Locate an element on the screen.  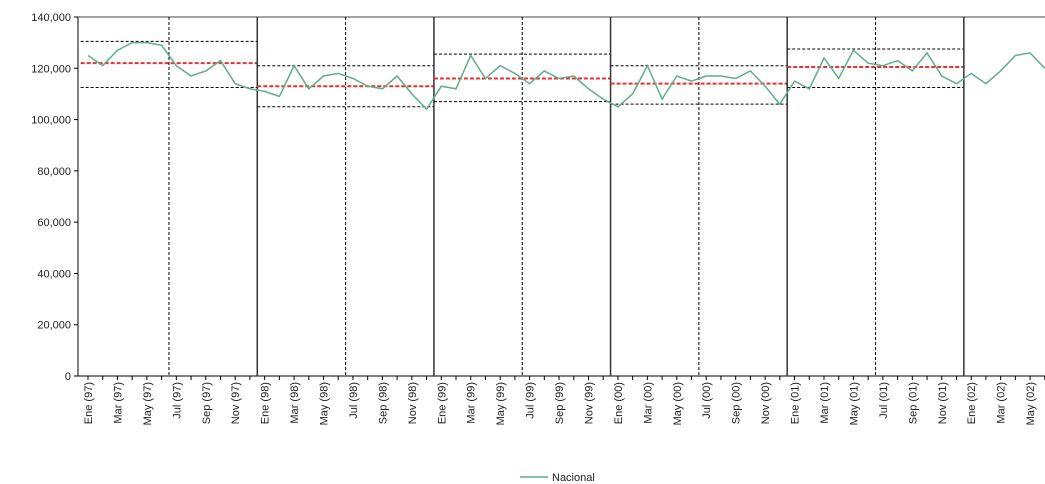
x-tick-label: Jul (98) is located at coordinates (354, 400).